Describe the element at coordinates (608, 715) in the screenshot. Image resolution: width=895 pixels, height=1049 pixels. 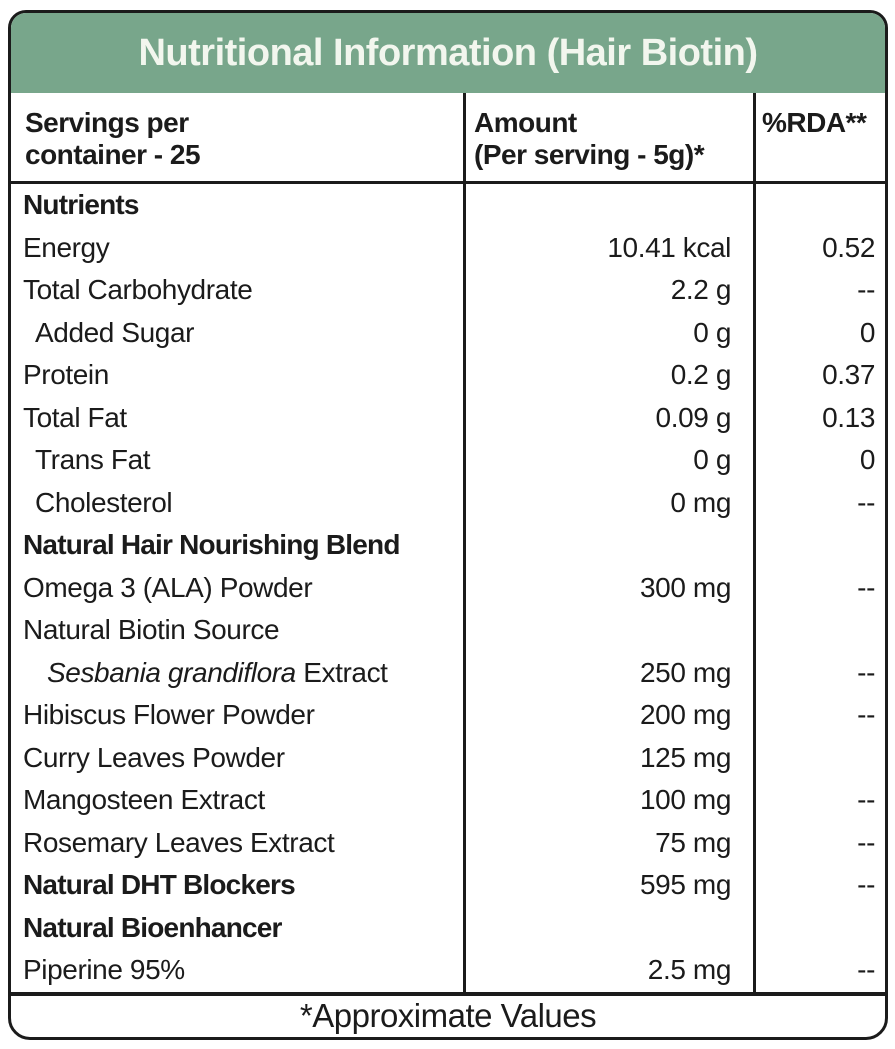
I see `nutrient-amount: 200 mg` at that location.